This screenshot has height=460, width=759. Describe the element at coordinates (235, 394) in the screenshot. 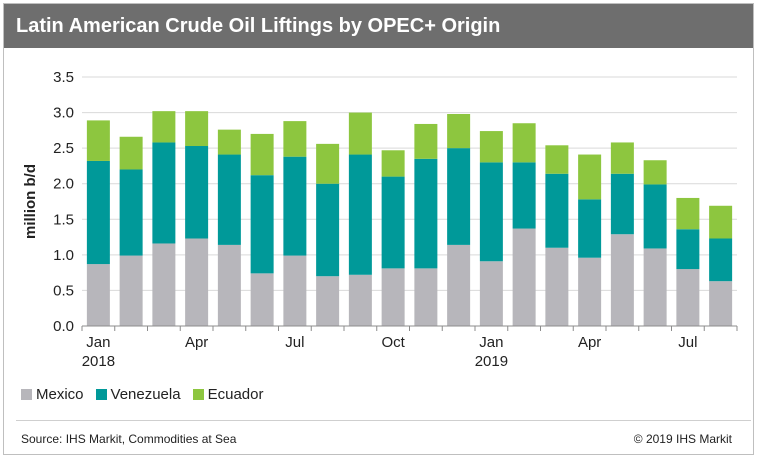

I see `legend-label: Ecuador` at that location.